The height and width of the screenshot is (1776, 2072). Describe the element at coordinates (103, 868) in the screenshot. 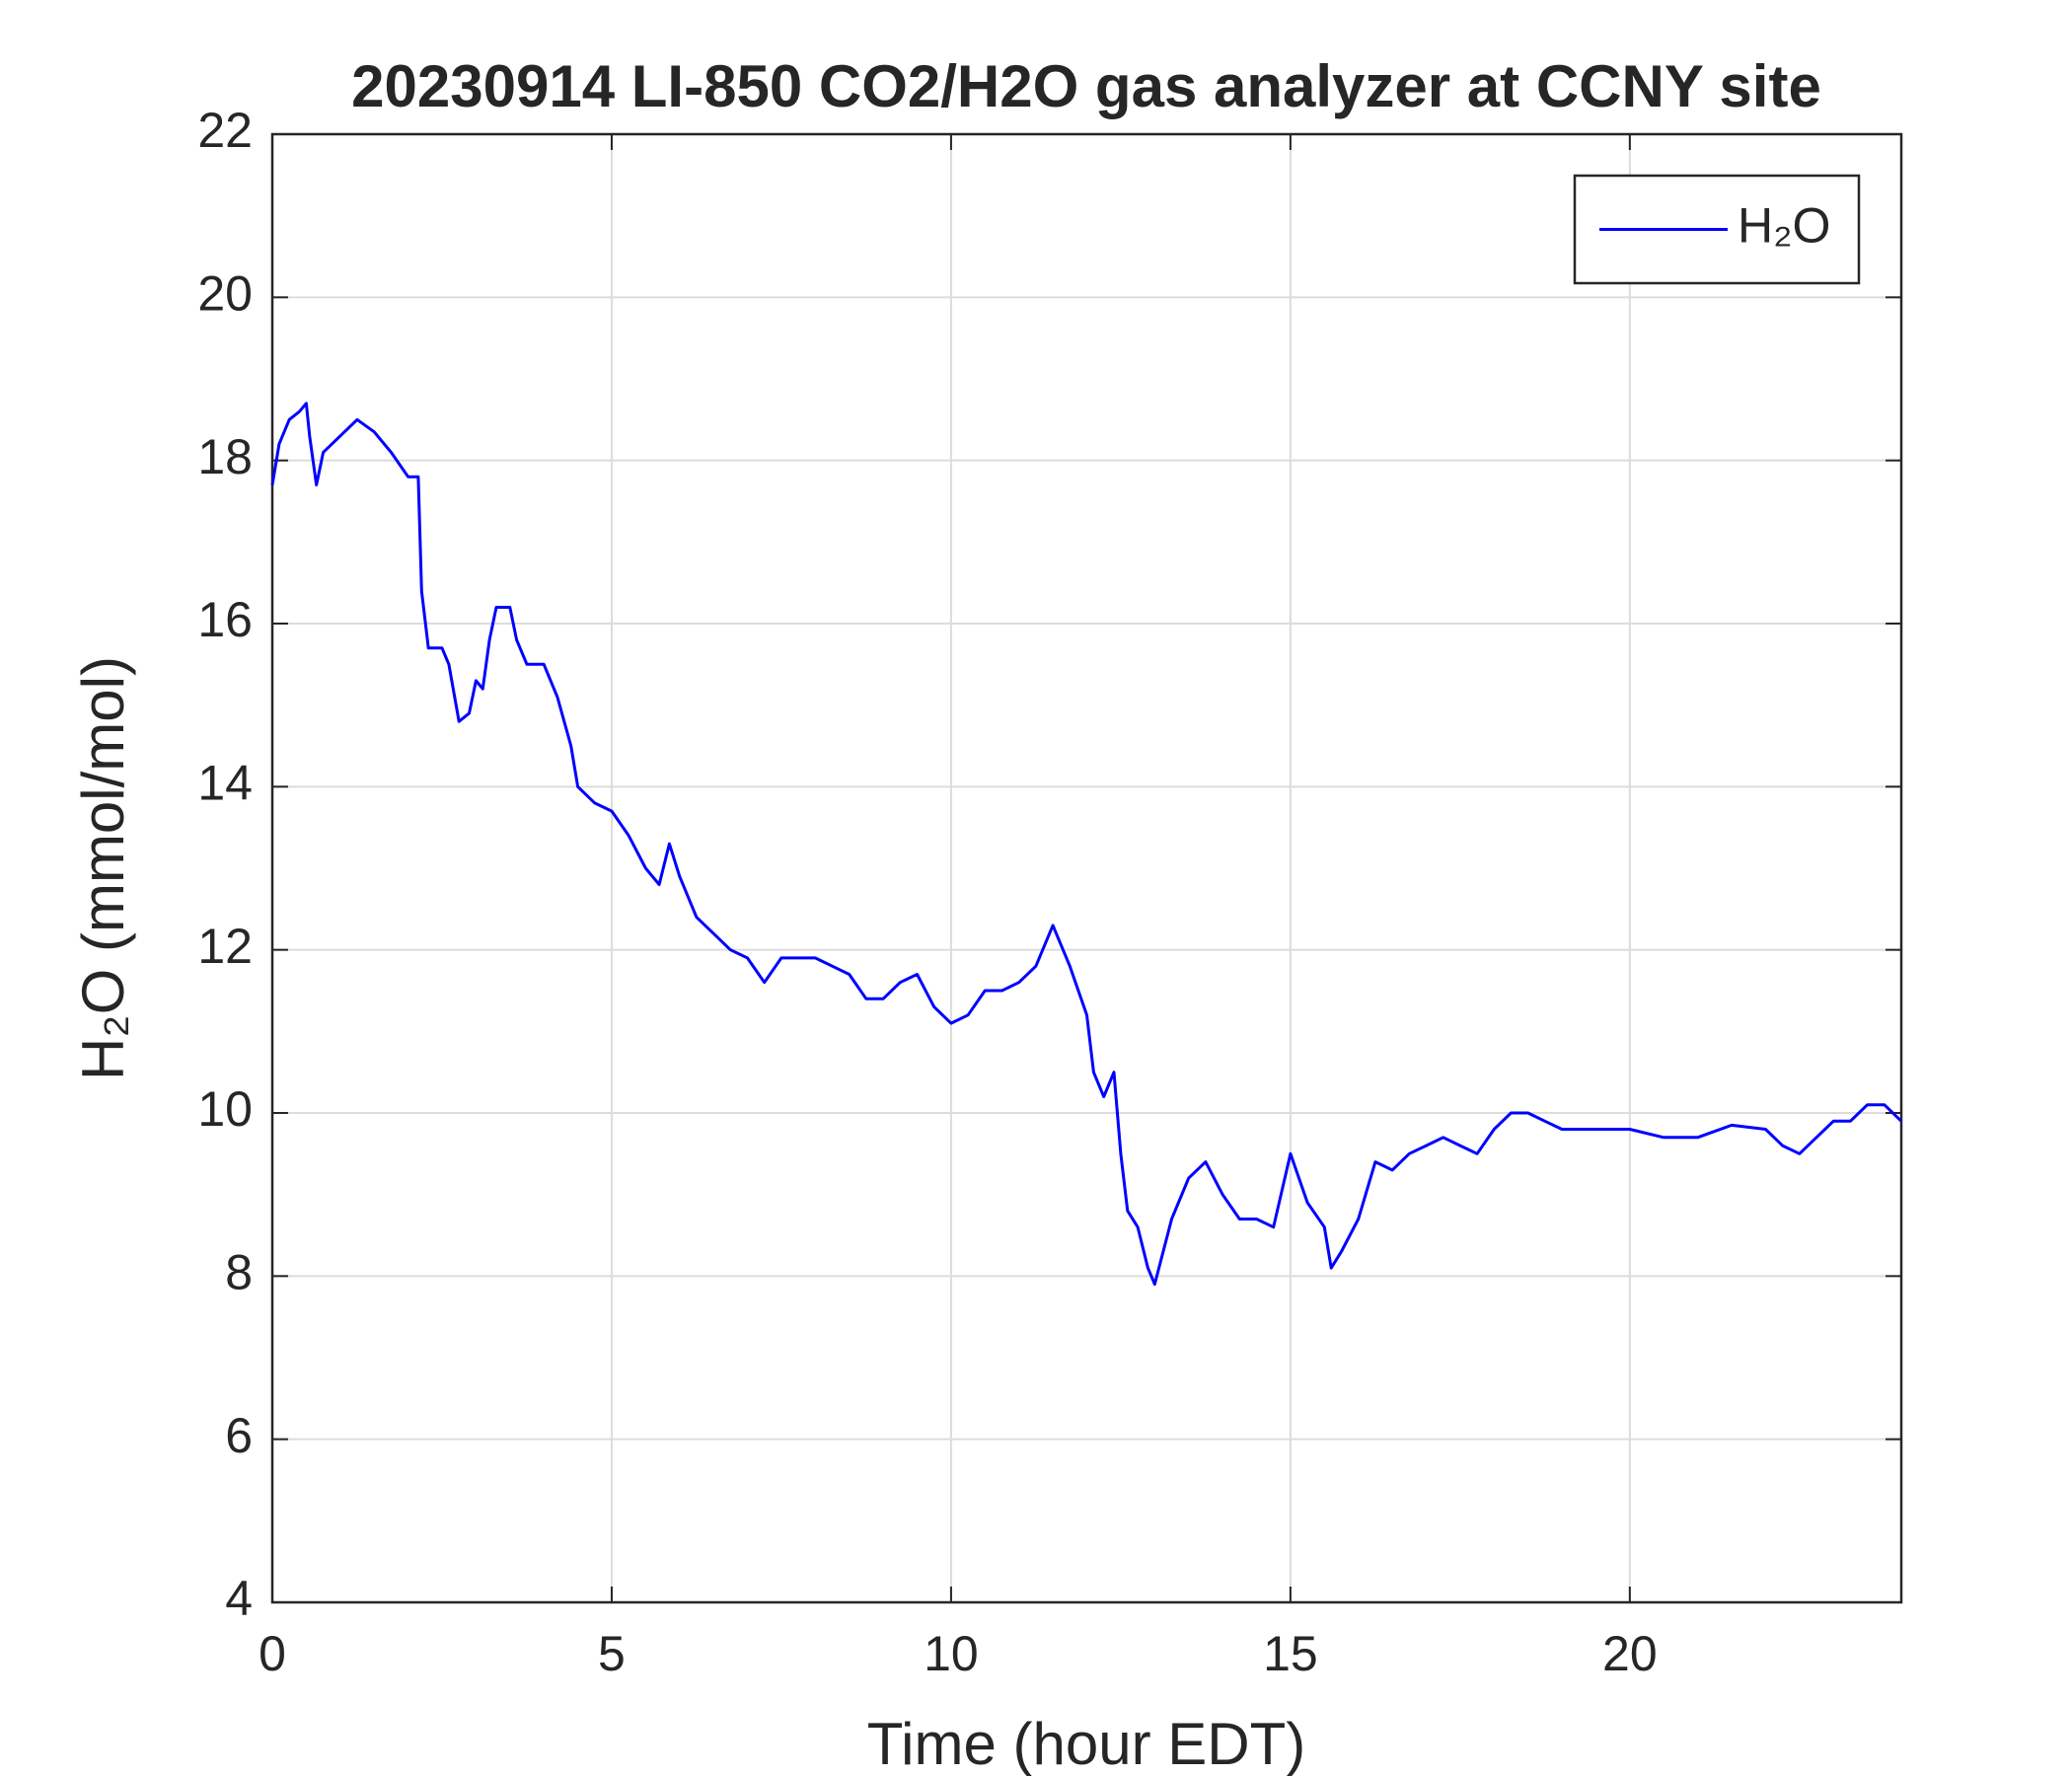

I see `y-axis-label: H₂O (mmol/mol)` at that location.